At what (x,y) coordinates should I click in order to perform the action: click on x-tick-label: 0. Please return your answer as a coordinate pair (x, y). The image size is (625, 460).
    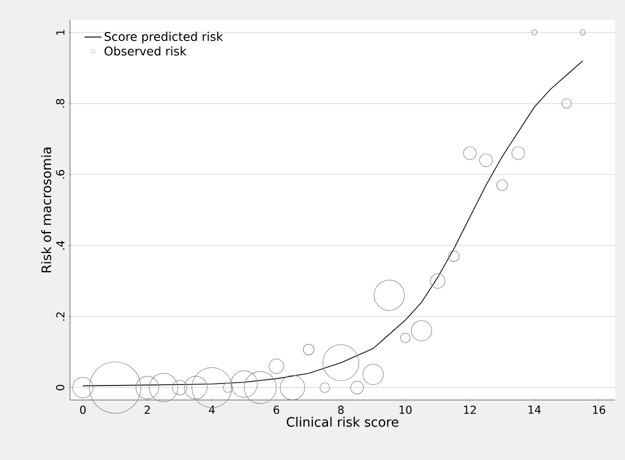
    Looking at the image, I should click on (83, 410).